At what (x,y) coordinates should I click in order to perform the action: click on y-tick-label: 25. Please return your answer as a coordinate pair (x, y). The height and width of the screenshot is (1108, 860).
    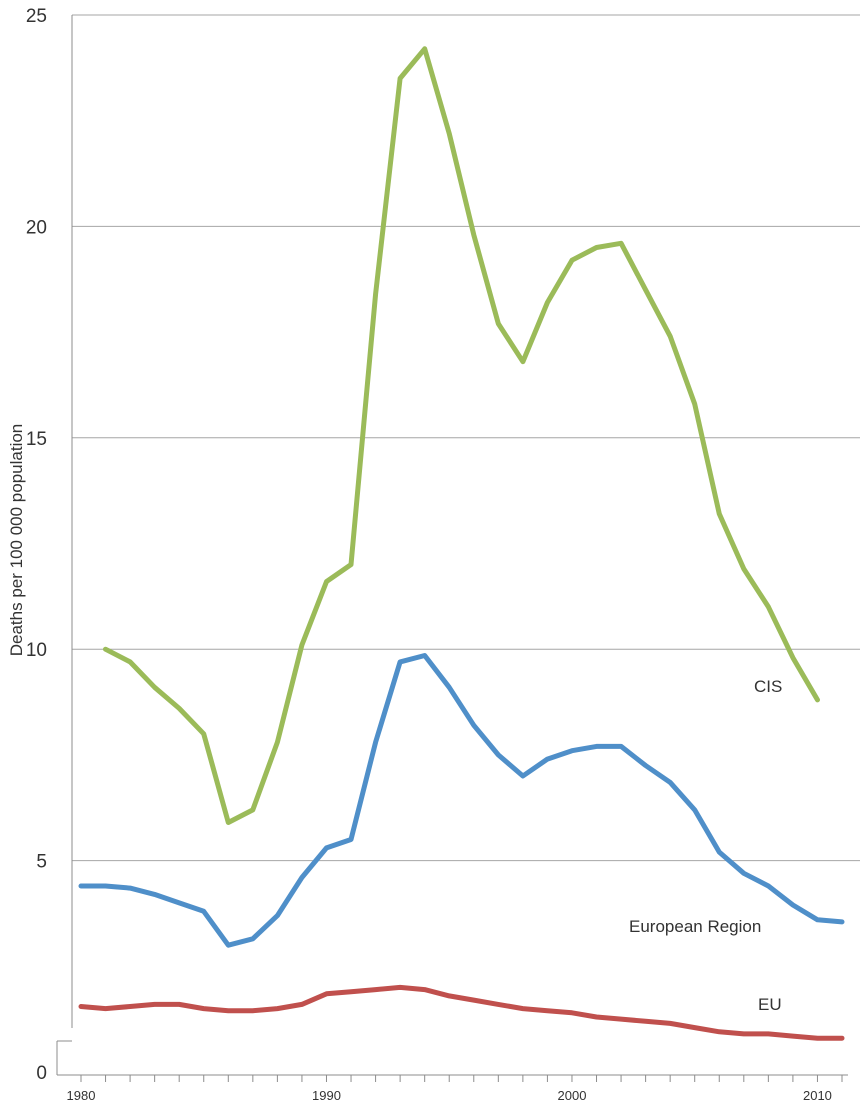
    Looking at the image, I should click on (36, 16).